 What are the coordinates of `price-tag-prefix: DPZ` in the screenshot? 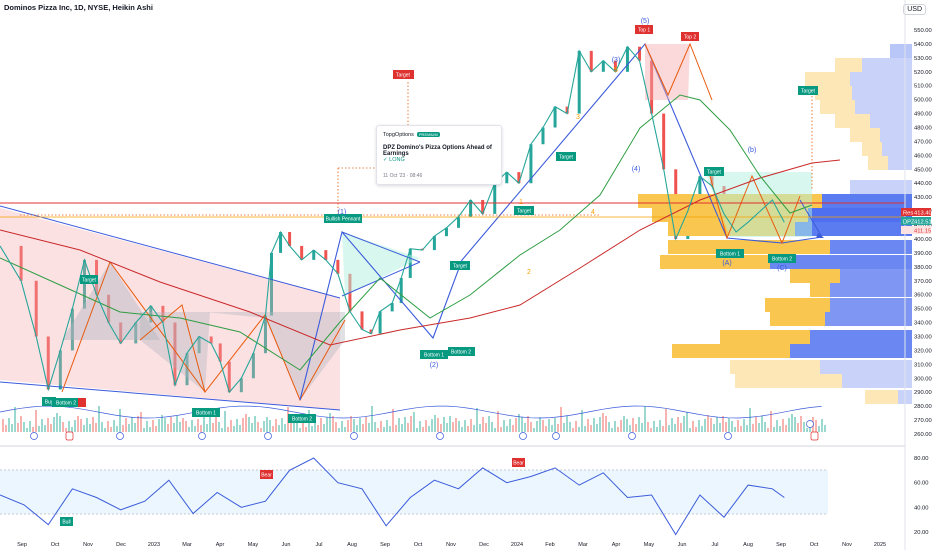 It's located at (909, 223).